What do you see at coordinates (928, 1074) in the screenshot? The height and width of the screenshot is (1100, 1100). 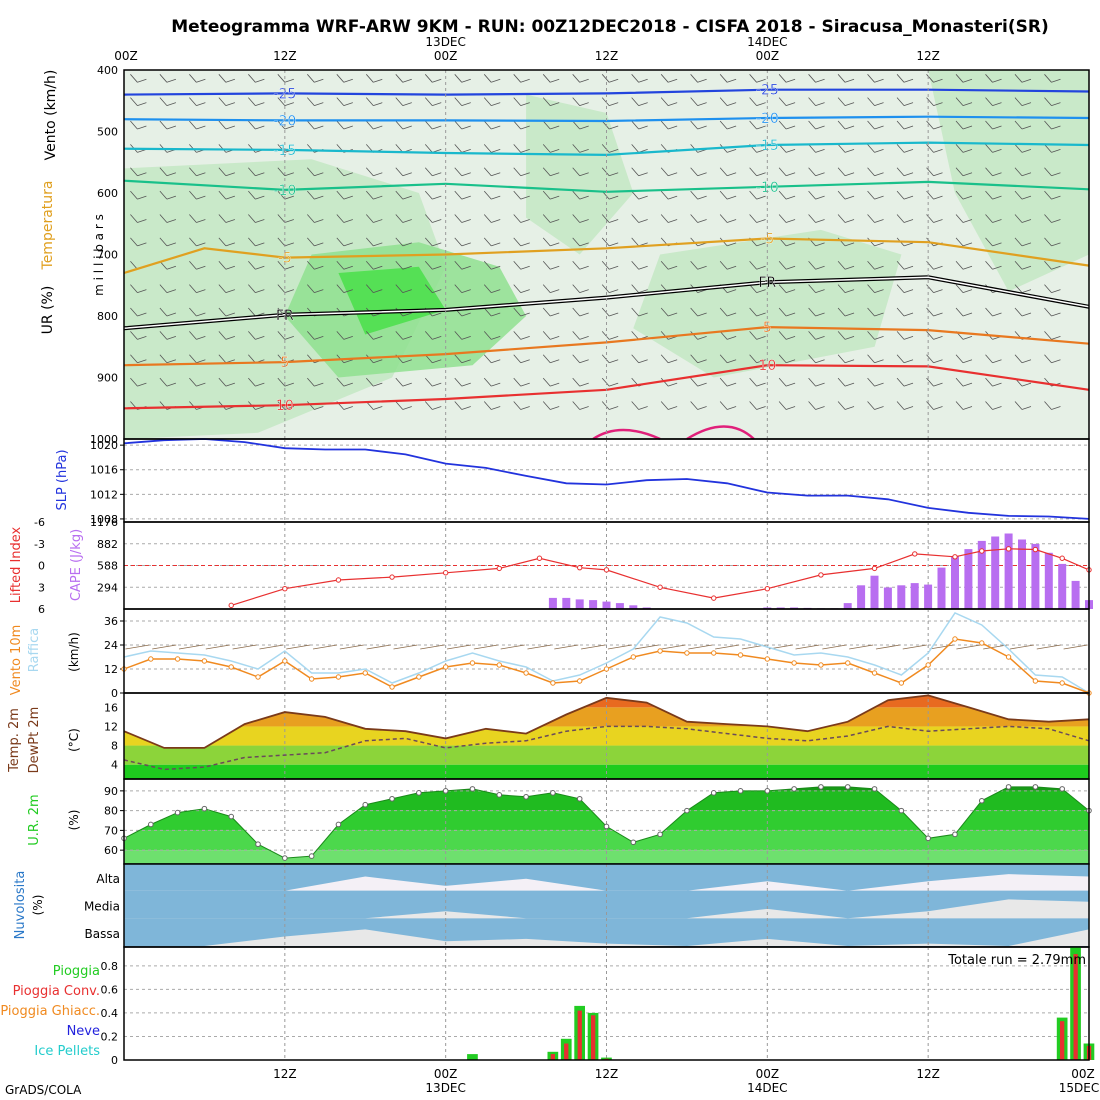 I see `bottom-time-label: 12Z` at bounding box center [928, 1074].